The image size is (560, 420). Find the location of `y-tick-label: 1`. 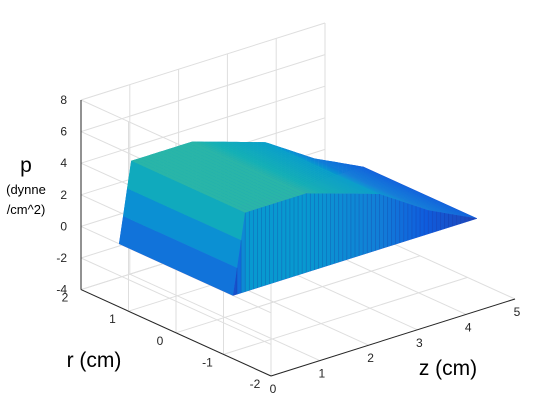

y-tick-label: 1 is located at coordinates (112, 319).